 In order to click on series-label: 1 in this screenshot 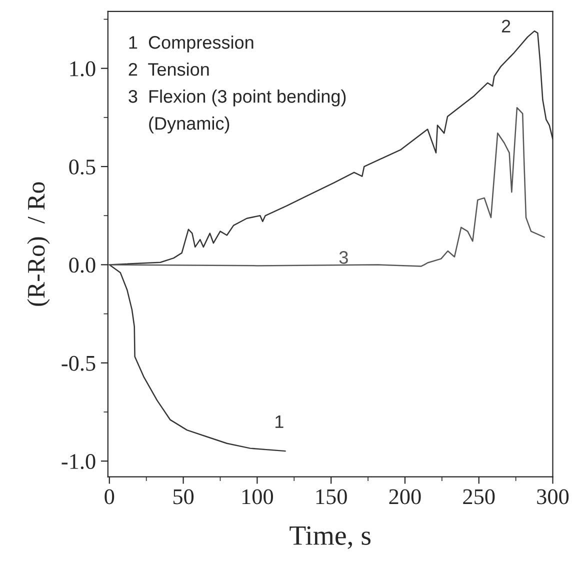, I will do `click(280, 422)`.